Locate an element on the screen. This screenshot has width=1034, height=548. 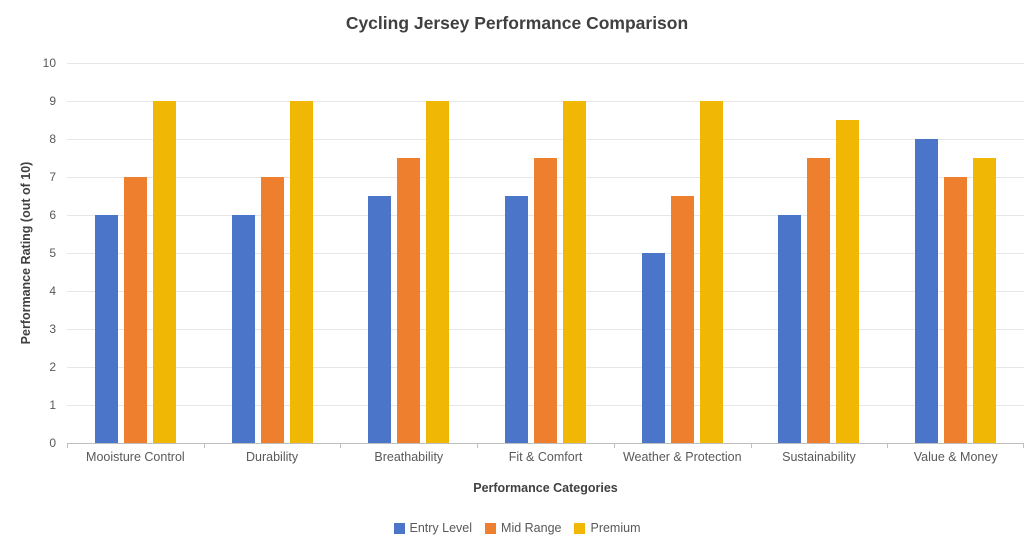
legend: Entry Level Mid Range Premium is located at coordinates (517, 528).